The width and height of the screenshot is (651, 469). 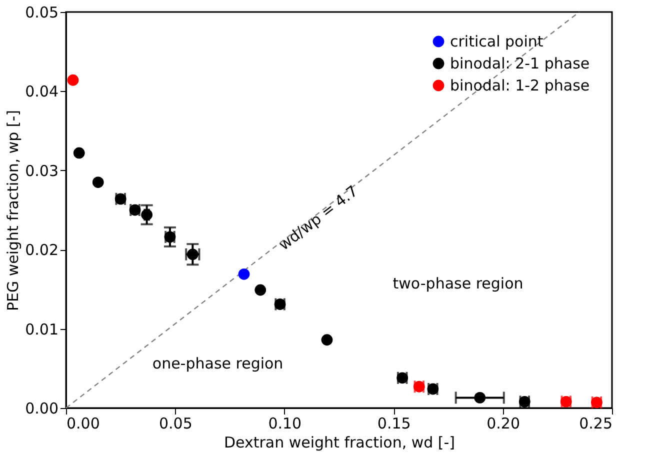 What do you see at coordinates (394, 423) in the screenshot?
I see `x-tick-label: 0.15` at bounding box center [394, 423].